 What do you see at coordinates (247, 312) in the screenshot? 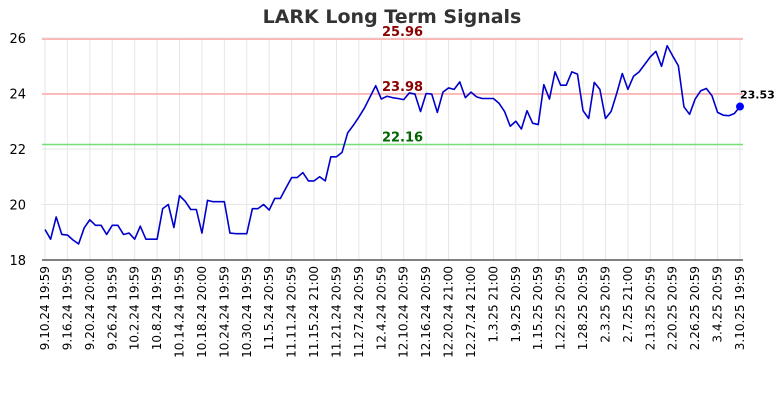
I see `x-tick-label: 10.30.24 19:59` at bounding box center [247, 312].